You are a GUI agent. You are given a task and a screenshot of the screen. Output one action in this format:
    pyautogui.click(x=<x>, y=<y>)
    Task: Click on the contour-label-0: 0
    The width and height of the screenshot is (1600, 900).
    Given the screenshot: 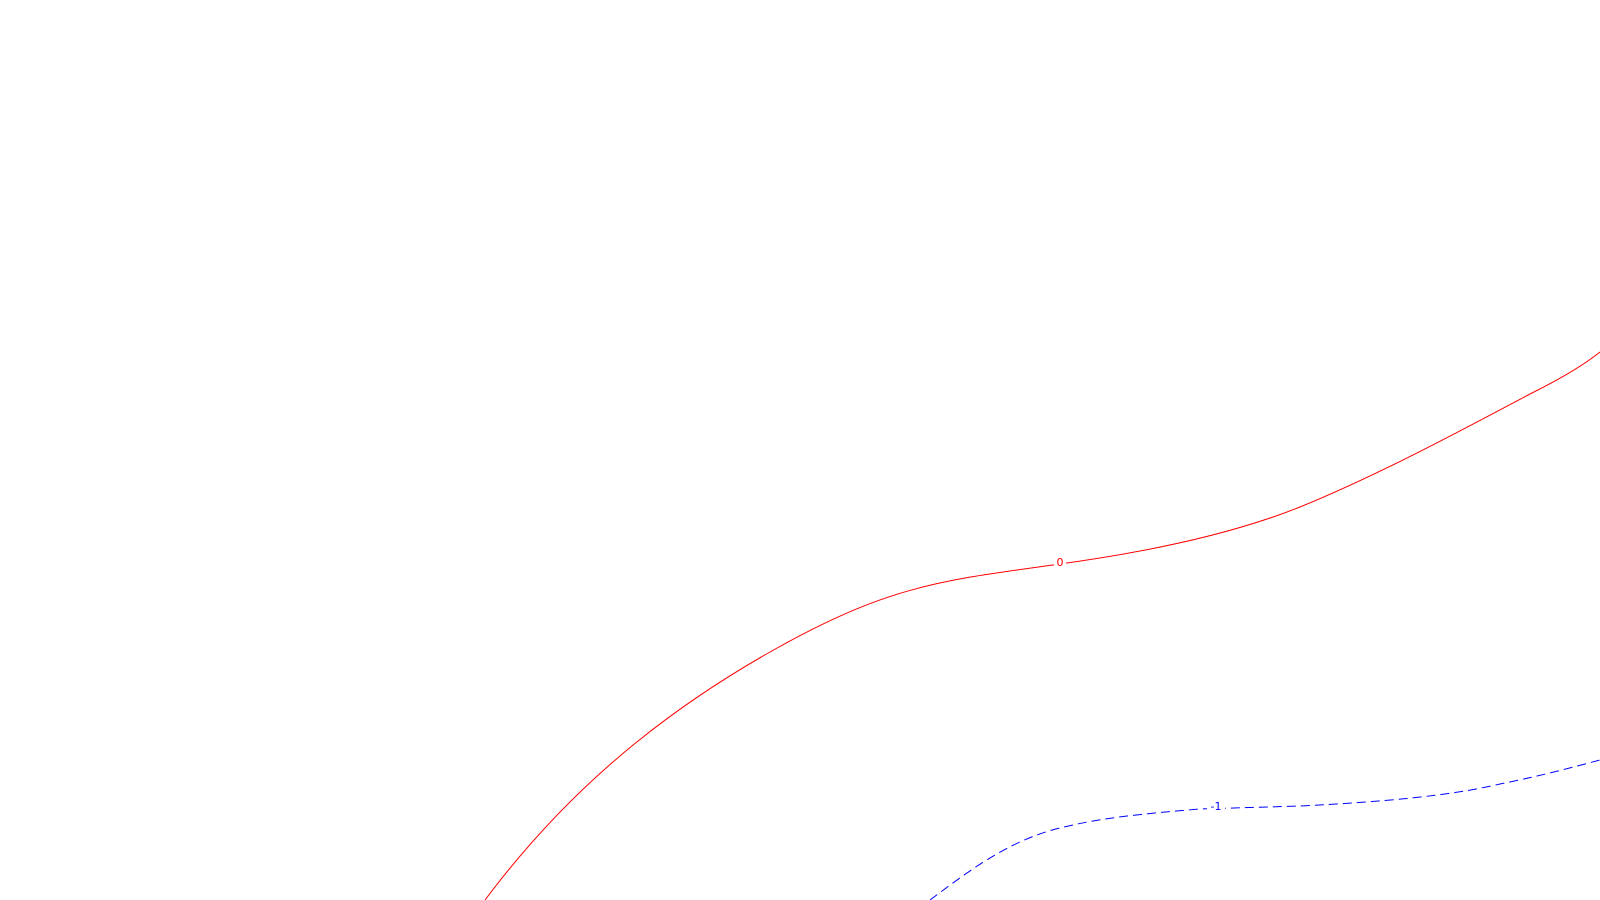 What is the action you would take?
    pyautogui.click(x=1060, y=562)
    